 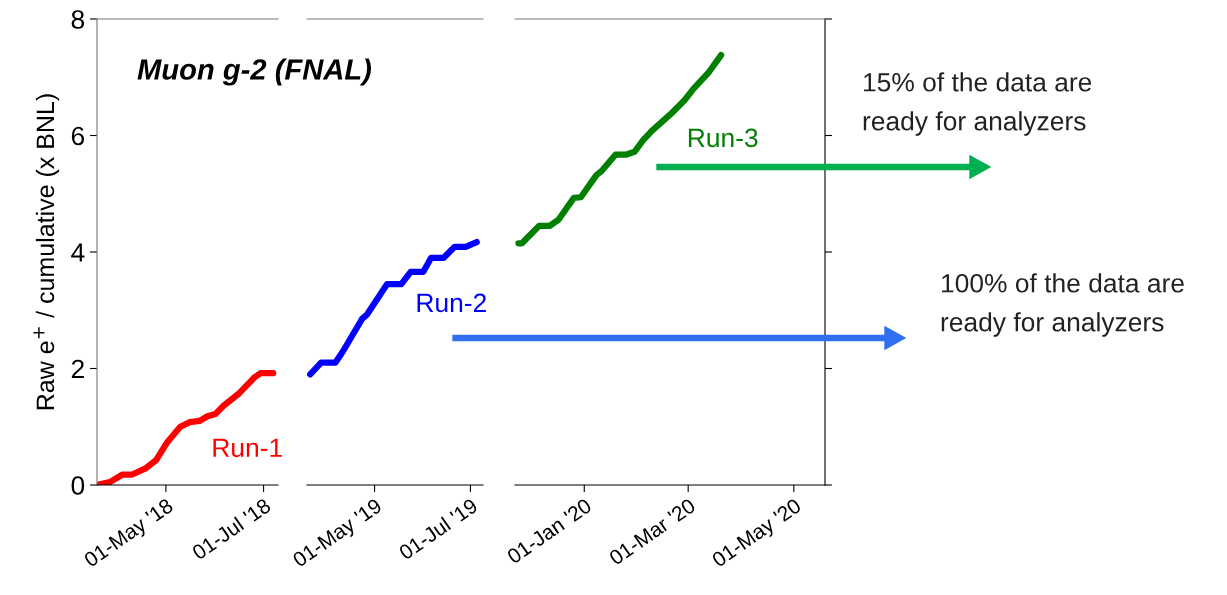 I want to click on series-label: Run-3, so click(x=723, y=138).